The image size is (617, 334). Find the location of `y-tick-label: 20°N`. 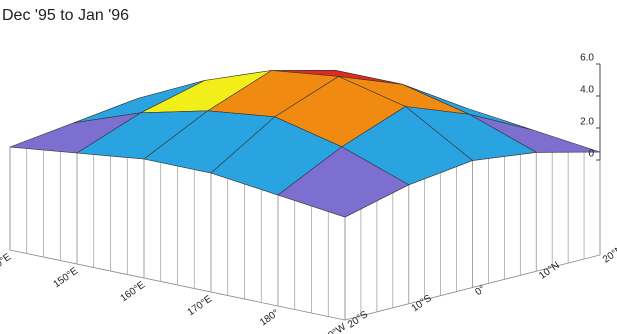

y-tick-label: 20°N is located at coordinates (609, 255).